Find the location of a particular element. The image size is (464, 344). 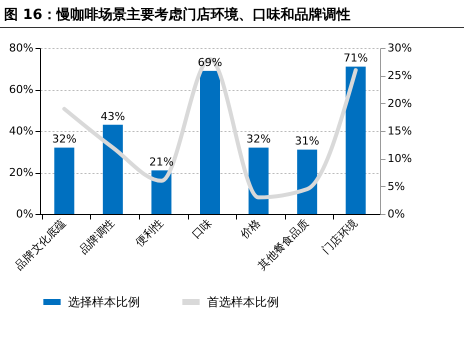

chart-title: 图 16：慢咖啡场景主要考虑门店环境、口味和品牌调性 is located at coordinates (232, 14).